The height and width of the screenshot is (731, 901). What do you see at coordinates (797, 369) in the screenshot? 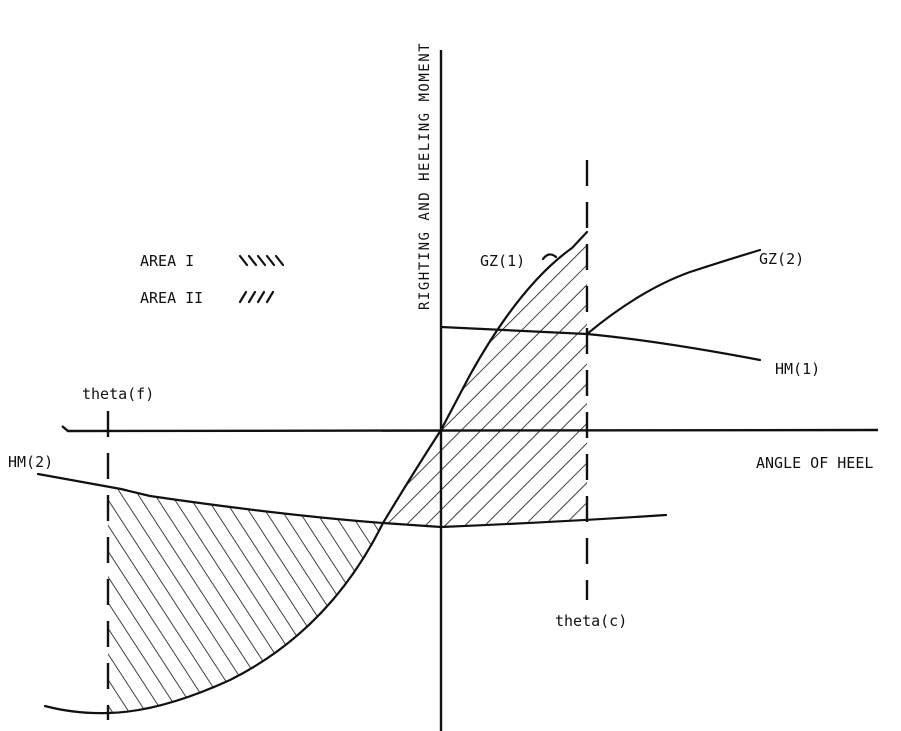
I see `hm1-label: HM(1)` at bounding box center [797, 369].